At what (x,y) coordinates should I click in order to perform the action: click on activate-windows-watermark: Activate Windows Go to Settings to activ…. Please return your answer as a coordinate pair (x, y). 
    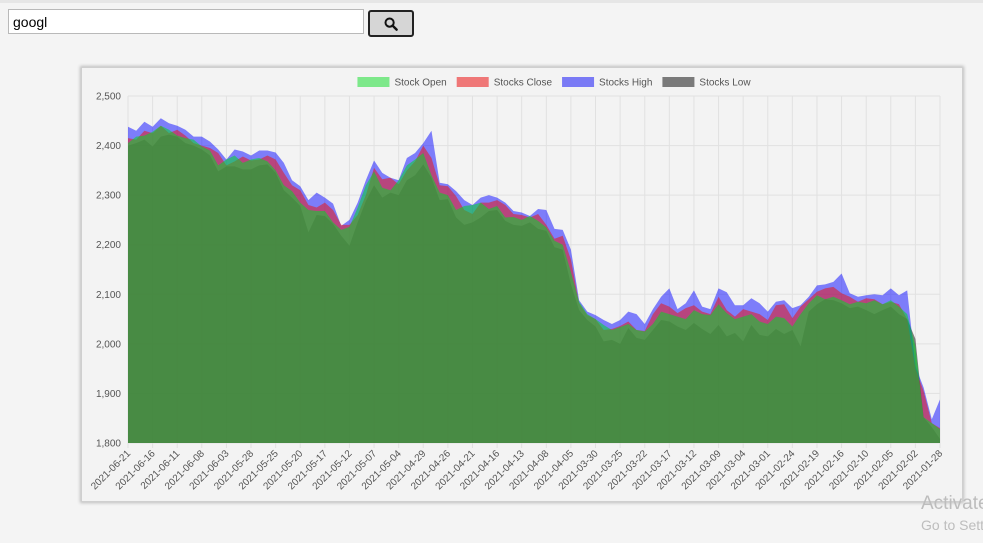
    Looking at the image, I should click on (952, 513).